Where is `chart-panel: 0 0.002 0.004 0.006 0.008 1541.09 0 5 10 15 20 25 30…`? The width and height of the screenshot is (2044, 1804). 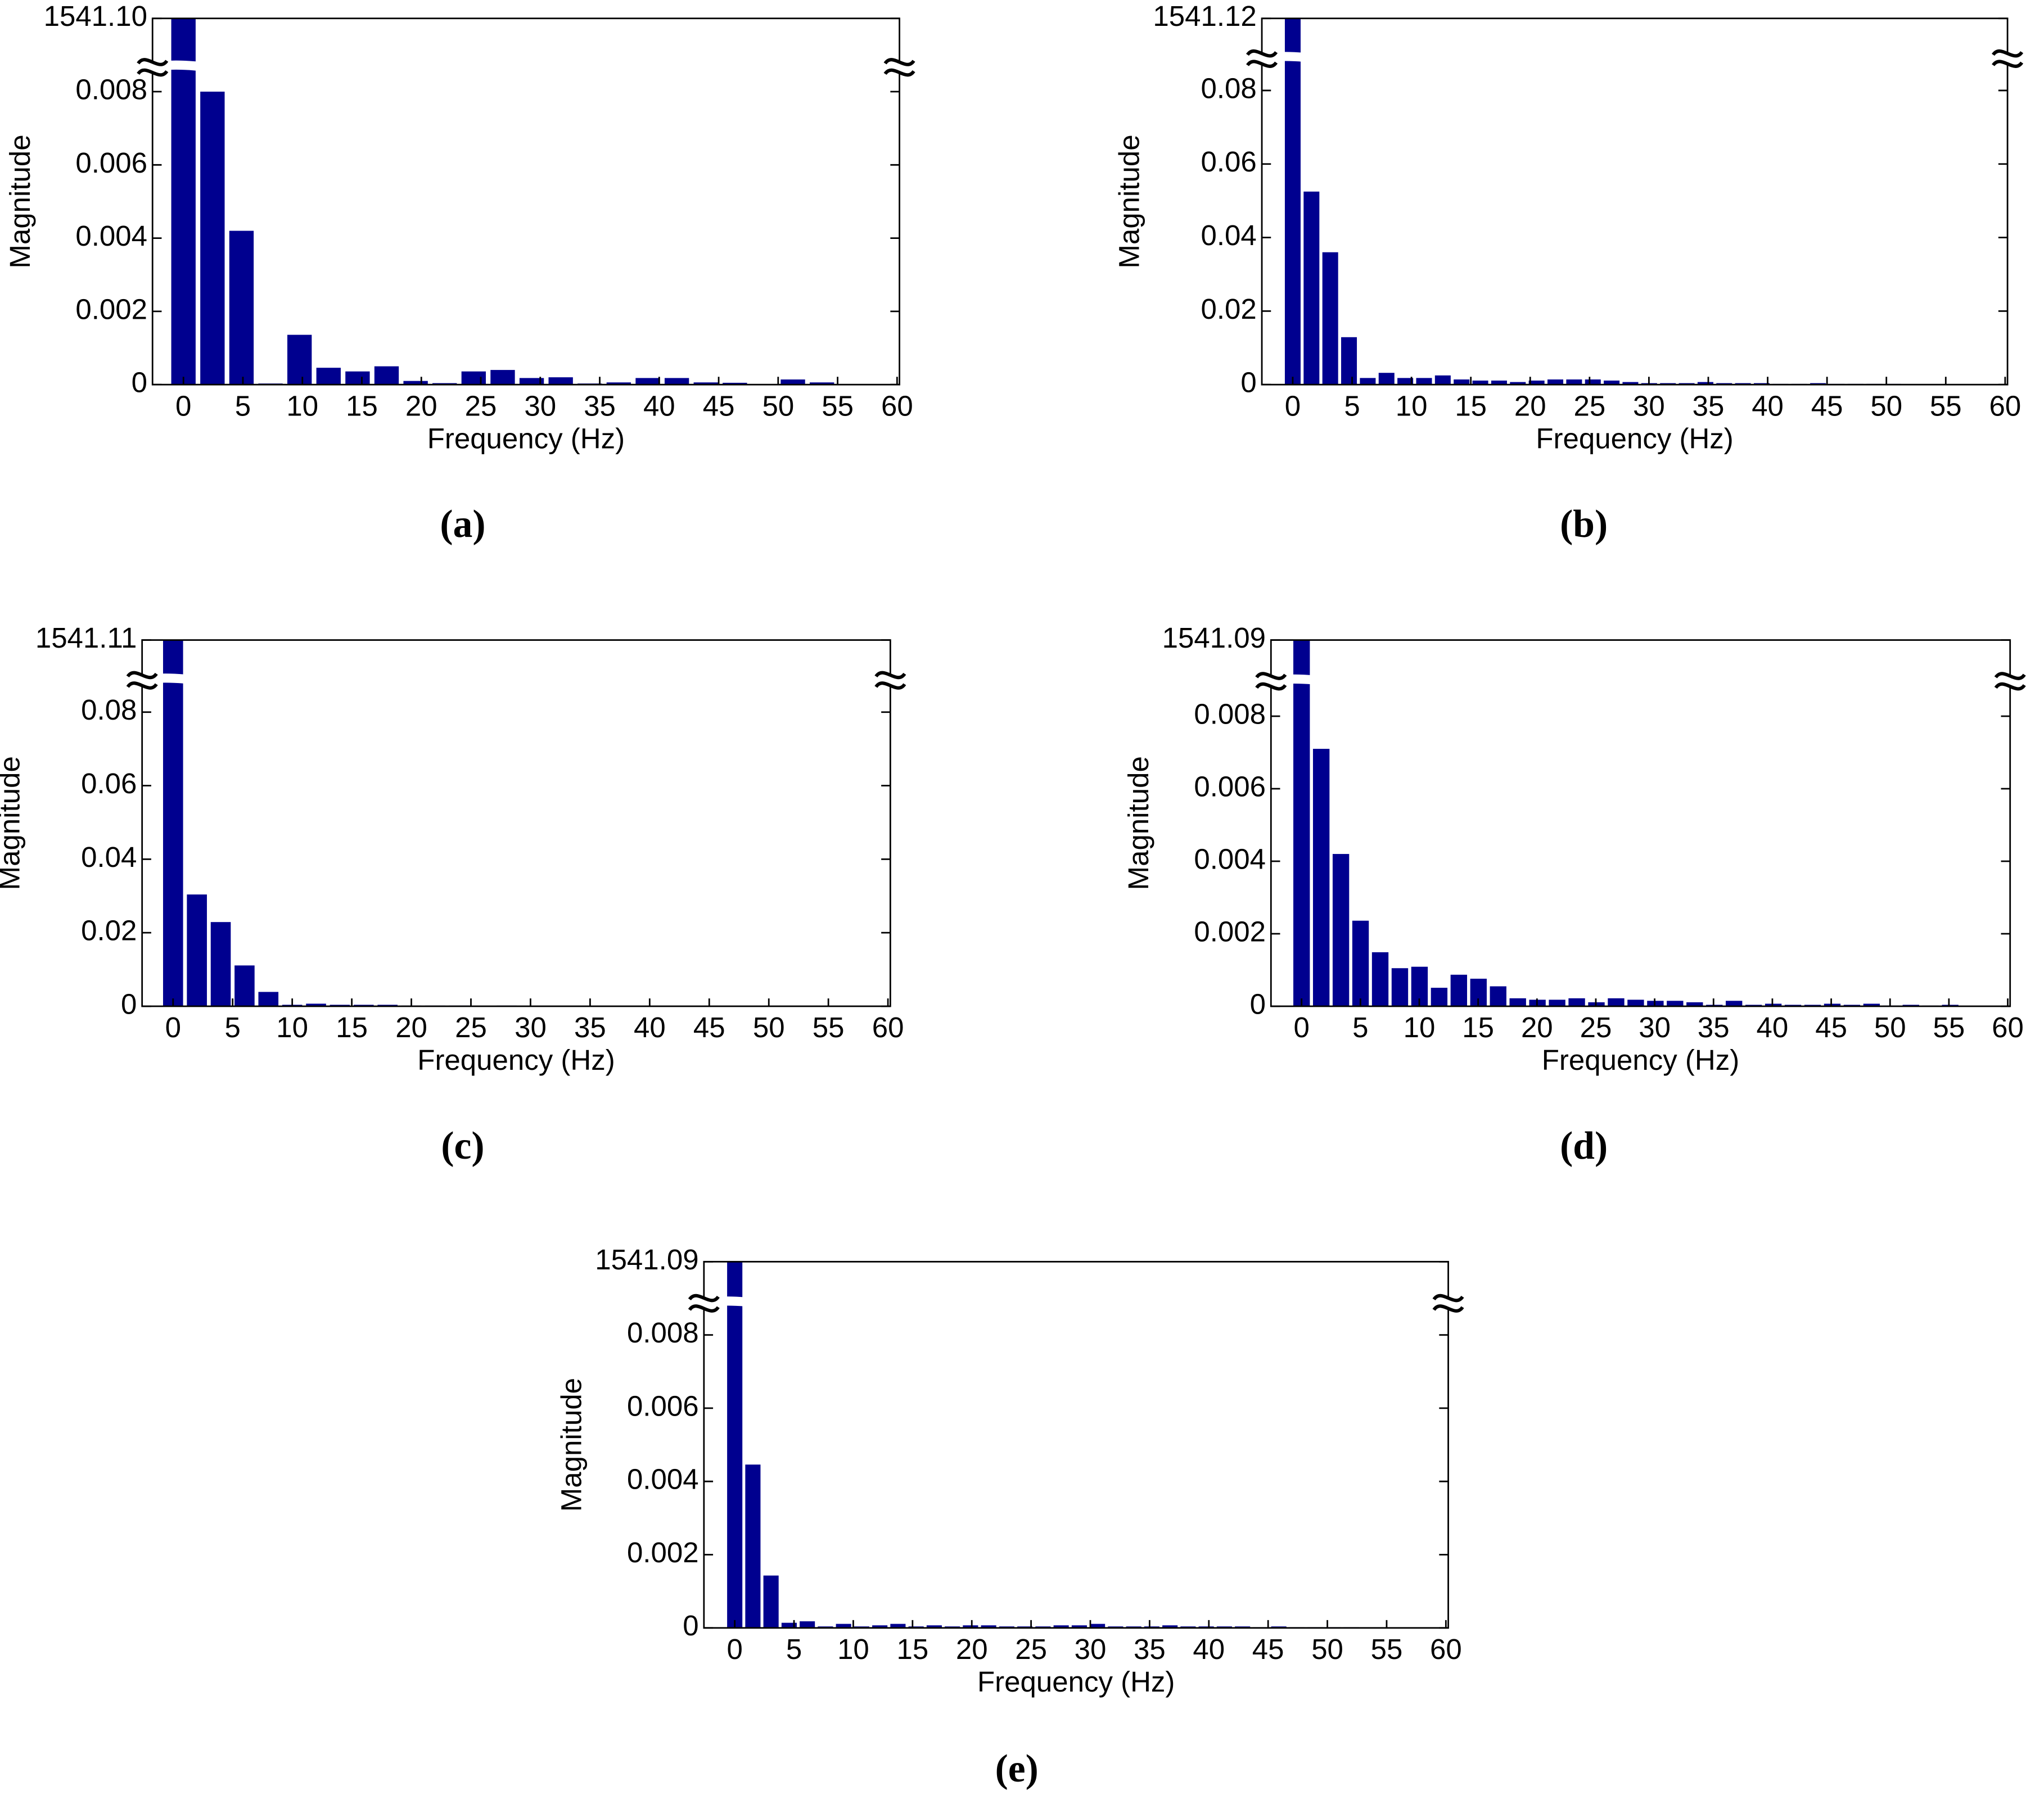 chart-panel: 0 0.002 0.004 0.006 0.008 1541.09 0 5 10 15 20 25 30… is located at coordinates (1576, 895).